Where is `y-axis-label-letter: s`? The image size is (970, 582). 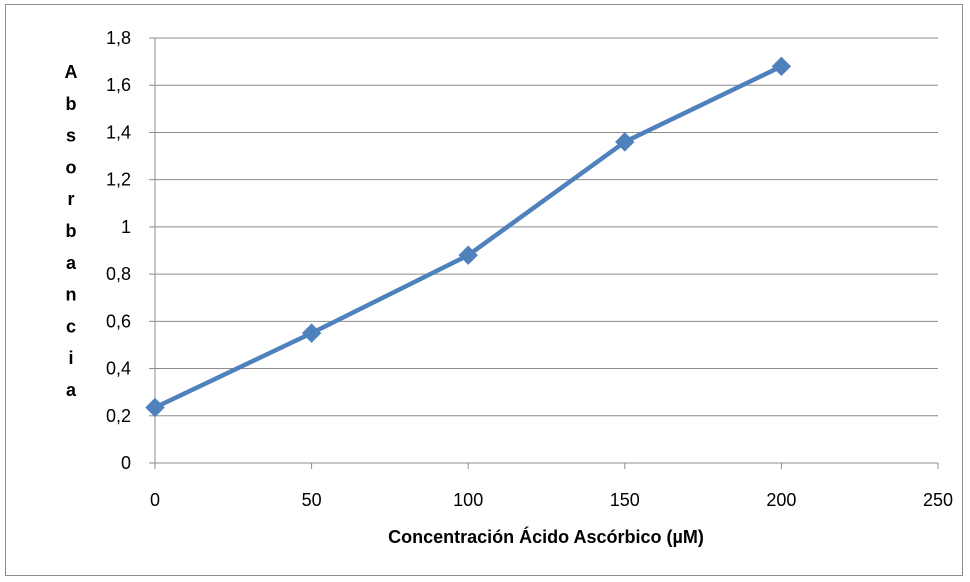
y-axis-label-letter: s is located at coordinates (71, 136).